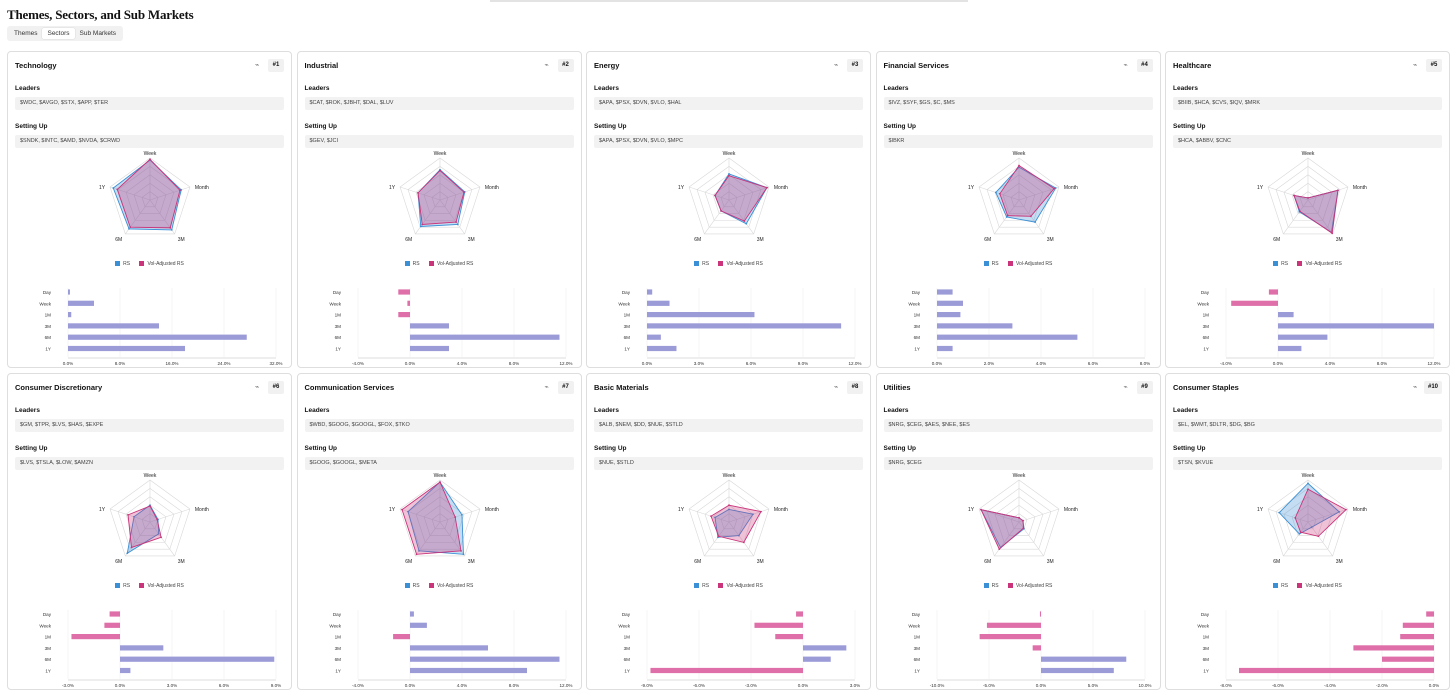  What do you see at coordinates (936, 685) in the screenshot?
I see `bar-tick-label: -10.0%` at bounding box center [936, 685].